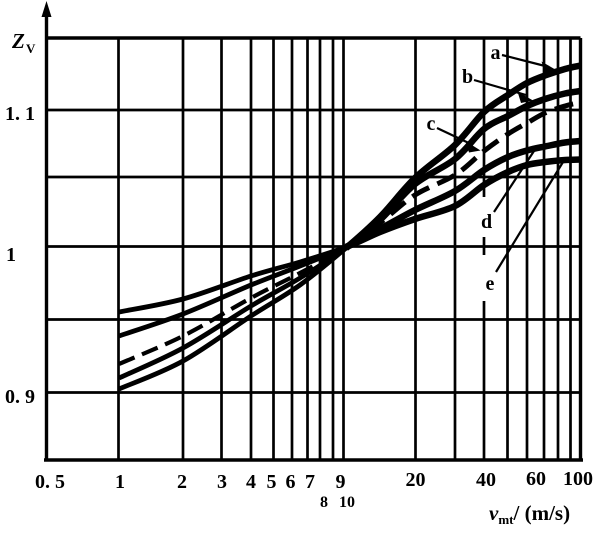  What do you see at coordinates (310, 482) in the screenshot?
I see `svg-text: 7` at bounding box center [310, 482].